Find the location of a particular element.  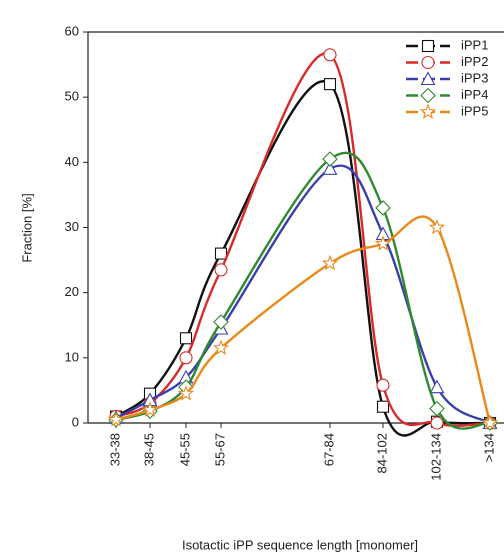

y-tick-label: 0 is located at coordinates (75, 421).